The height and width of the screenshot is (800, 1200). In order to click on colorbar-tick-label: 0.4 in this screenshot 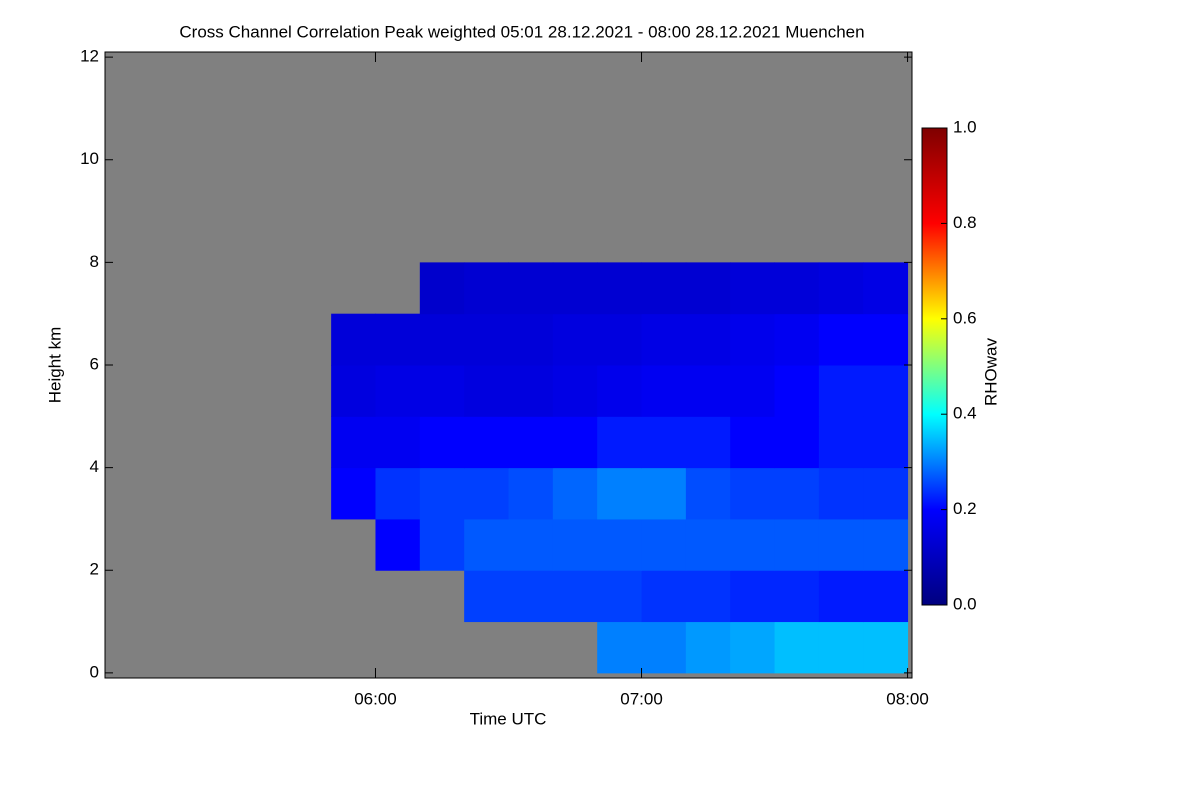, I will do `click(965, 413)`.